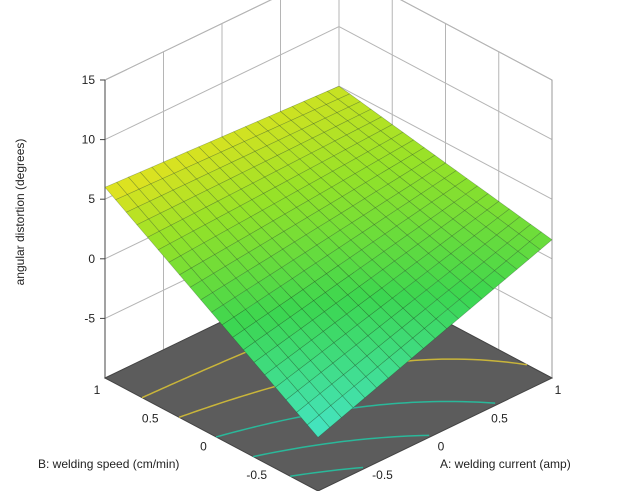  What do you see at coordinates (150, 418) in the screenshot?
I see `y-tick-label: 0.5` at bounding box center [150, 418].